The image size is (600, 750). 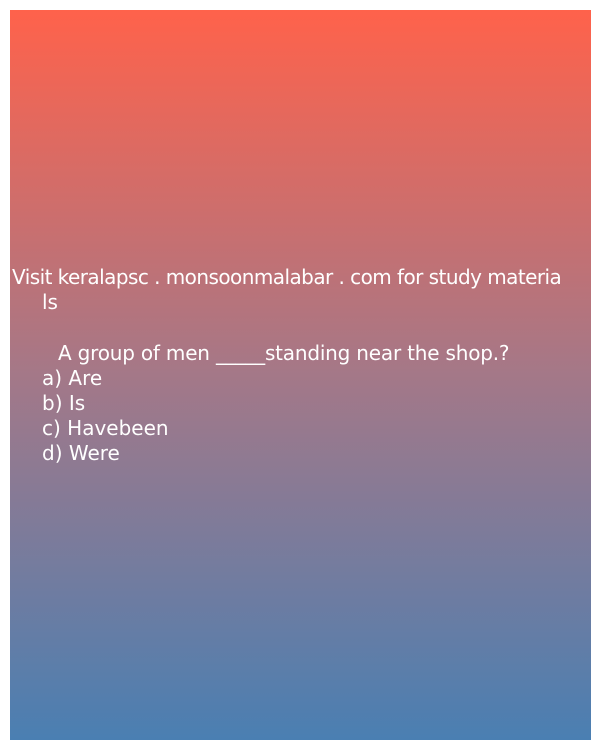 What do you see at coordinates (50, 302) in the screenshot?
I see `site-promo-line-2: ls` at bounding box center [50, 302].